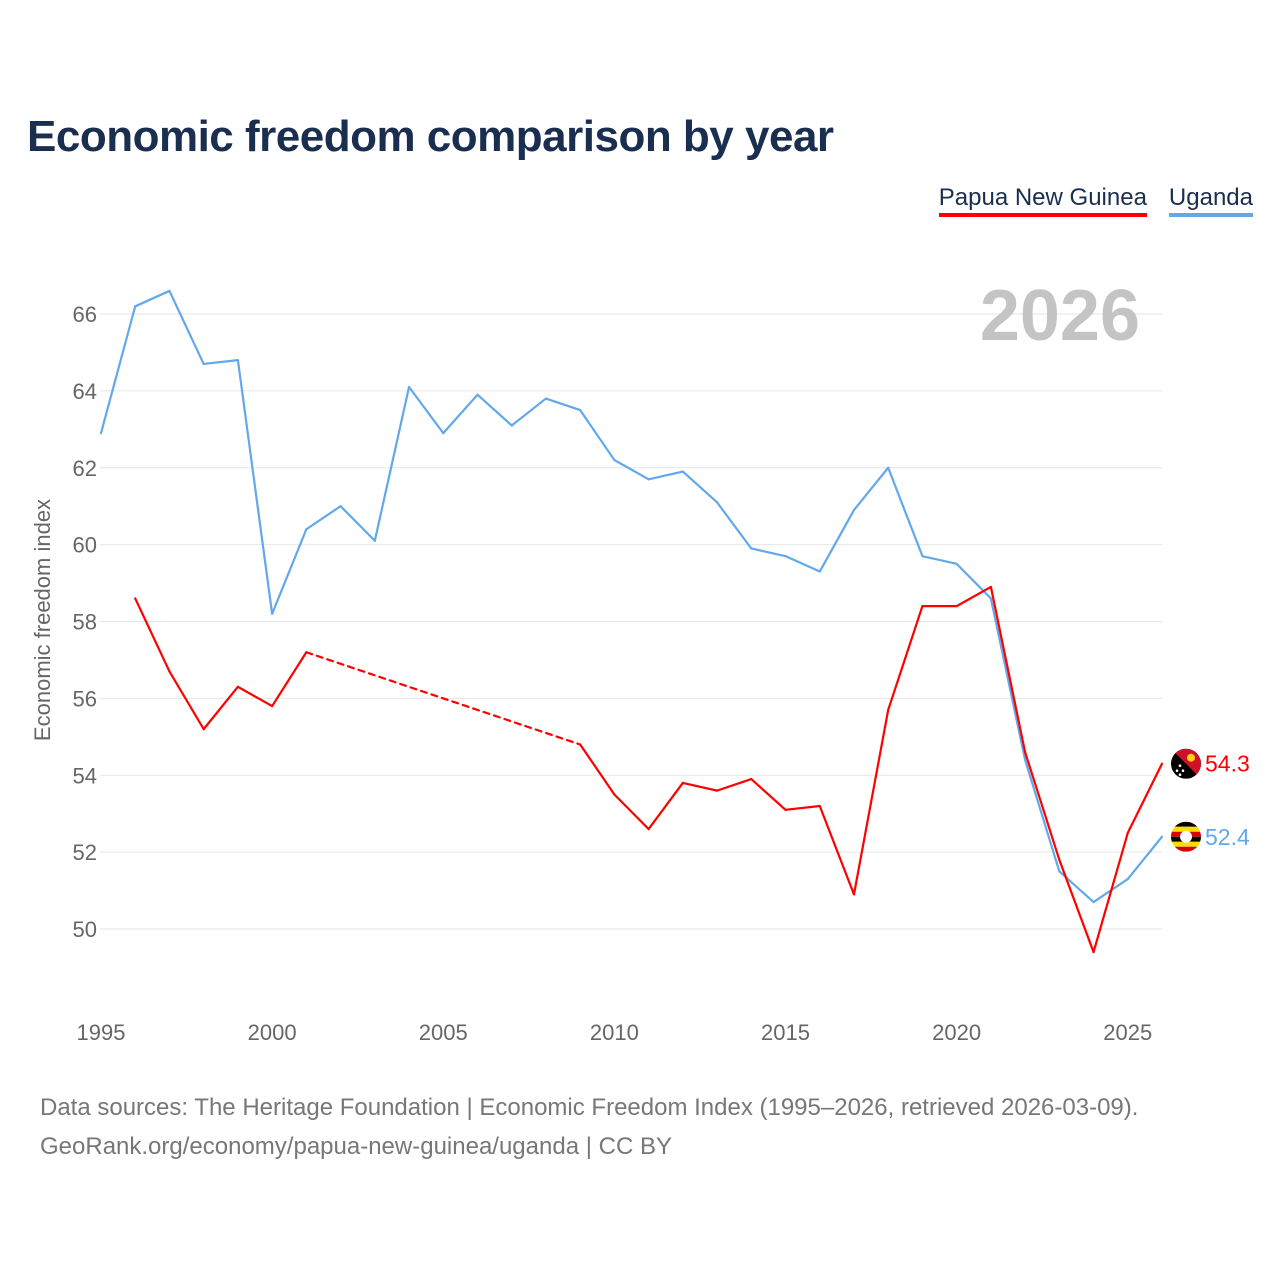 The height and width of the screenshot is (1280, 1280). What do you see at coordinates (85, 852) in the screenshot?
I see `y-tick-label: 52` at bounding box center [85, 852].